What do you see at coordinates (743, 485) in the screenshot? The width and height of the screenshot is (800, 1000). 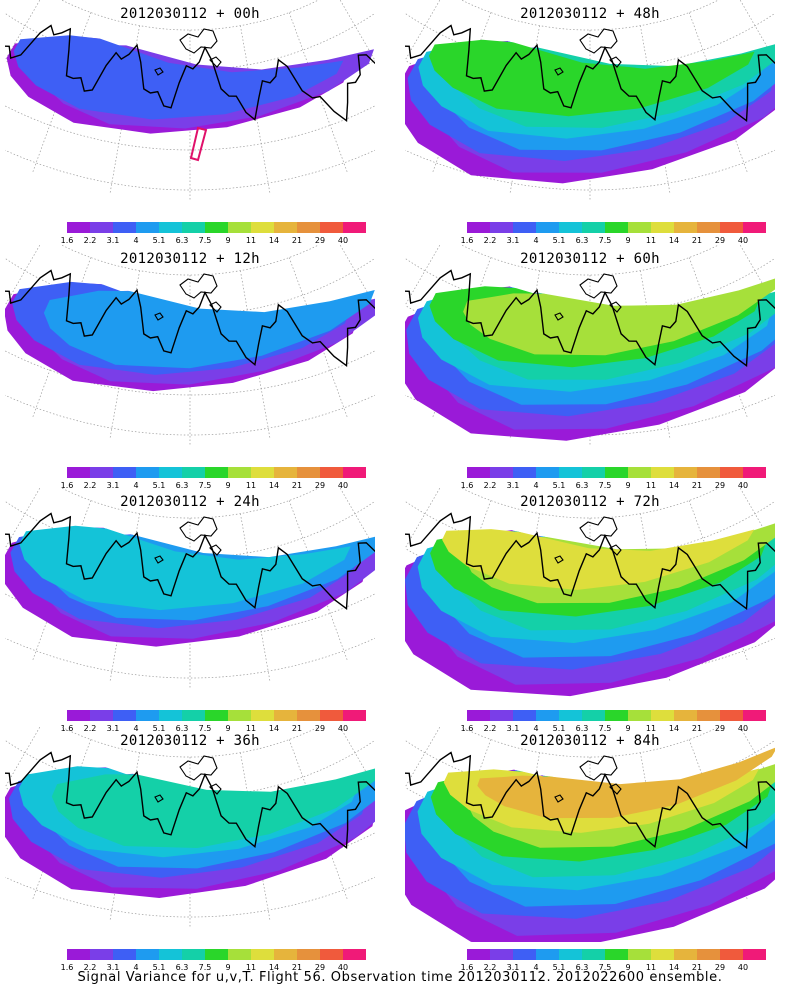 I see `colorbar-label: 40` at bounding box center [743, 485].